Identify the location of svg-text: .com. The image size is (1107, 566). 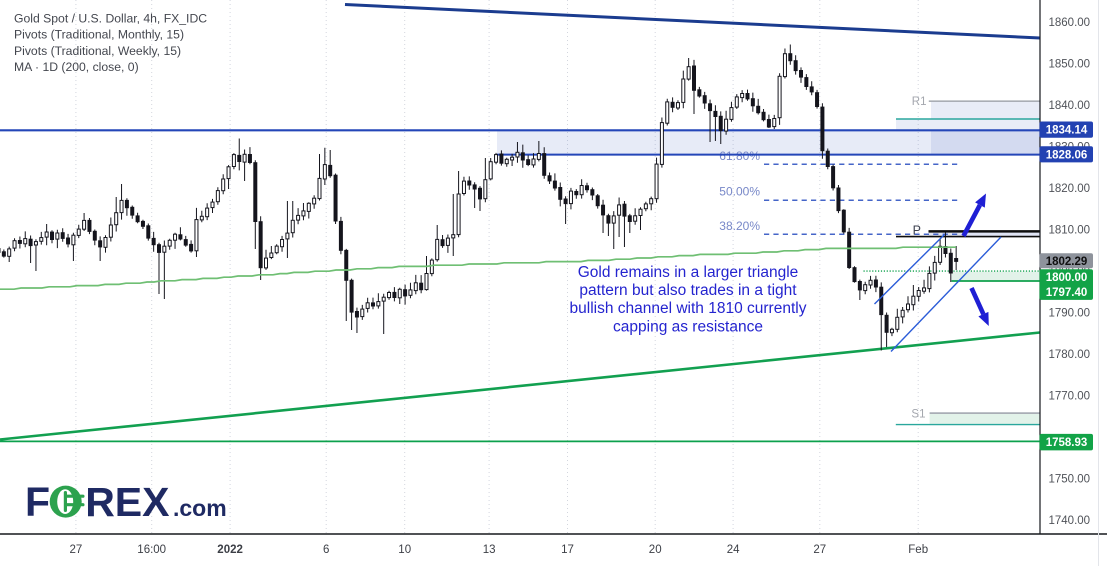
(200, 508).